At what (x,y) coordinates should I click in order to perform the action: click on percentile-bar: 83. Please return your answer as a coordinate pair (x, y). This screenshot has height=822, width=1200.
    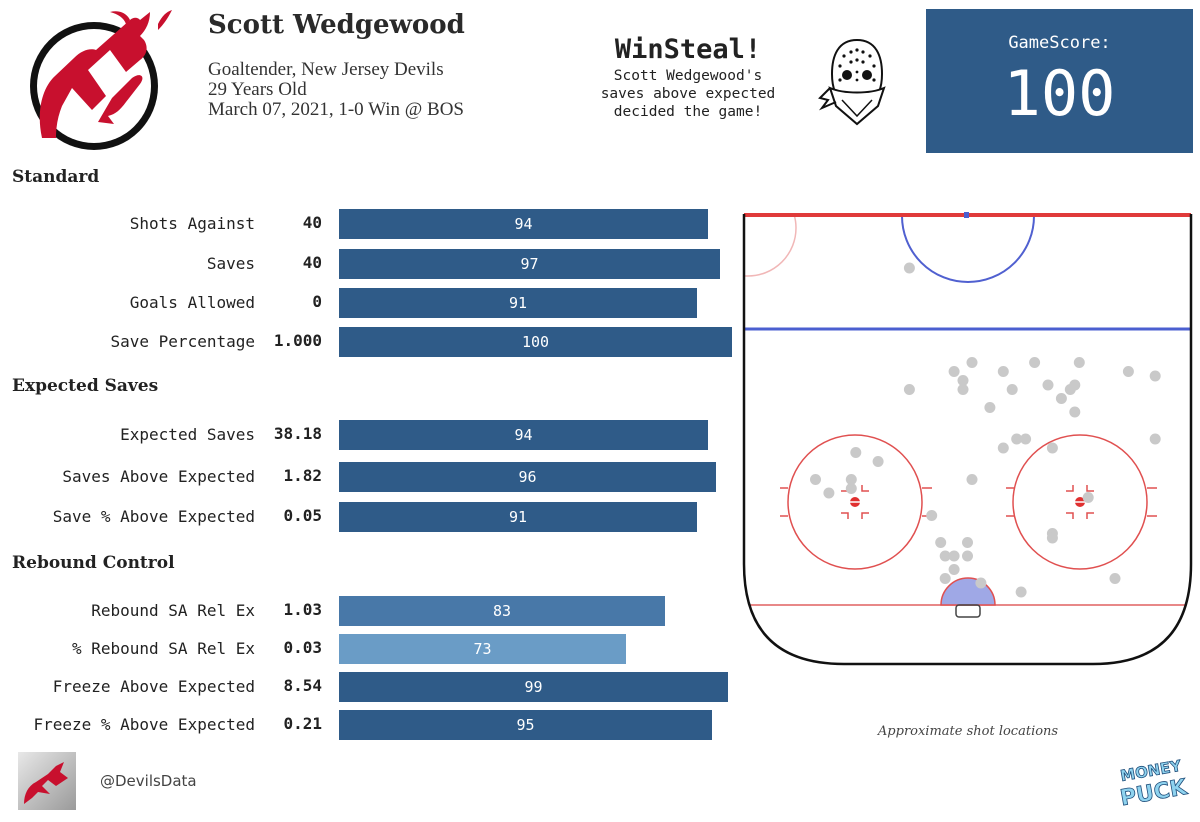
    Looking at the image, I should click on (502, 611).